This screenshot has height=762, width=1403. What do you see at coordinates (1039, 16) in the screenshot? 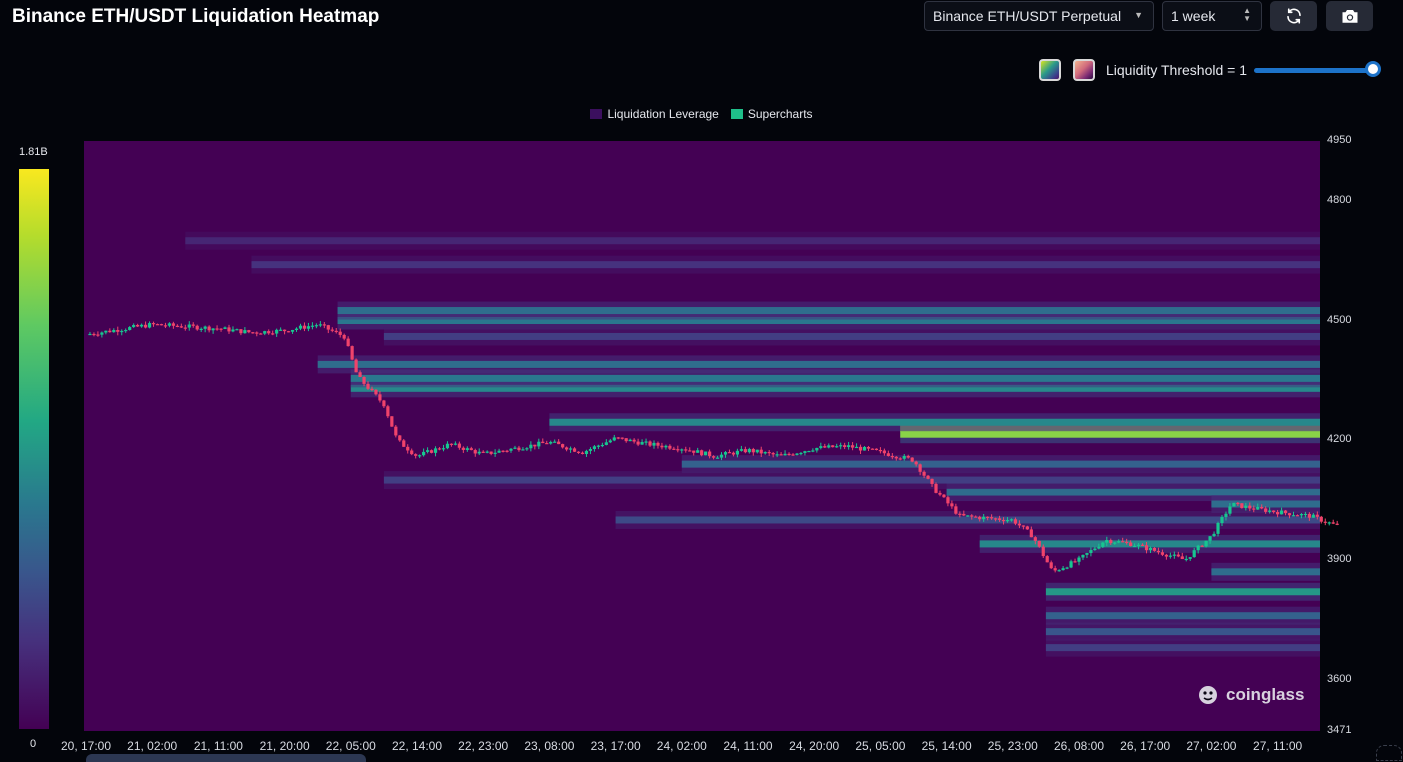
I see `market-select: Binance ETH/USDT Perpetual ▼` at bounding box center [1039, 16].